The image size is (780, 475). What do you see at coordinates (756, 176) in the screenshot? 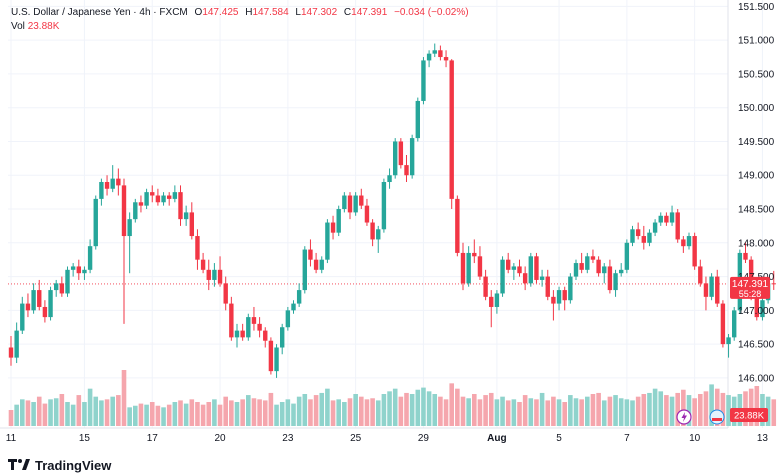
I see `price-tick-label: 149.000` at bounding box center [756, 176].